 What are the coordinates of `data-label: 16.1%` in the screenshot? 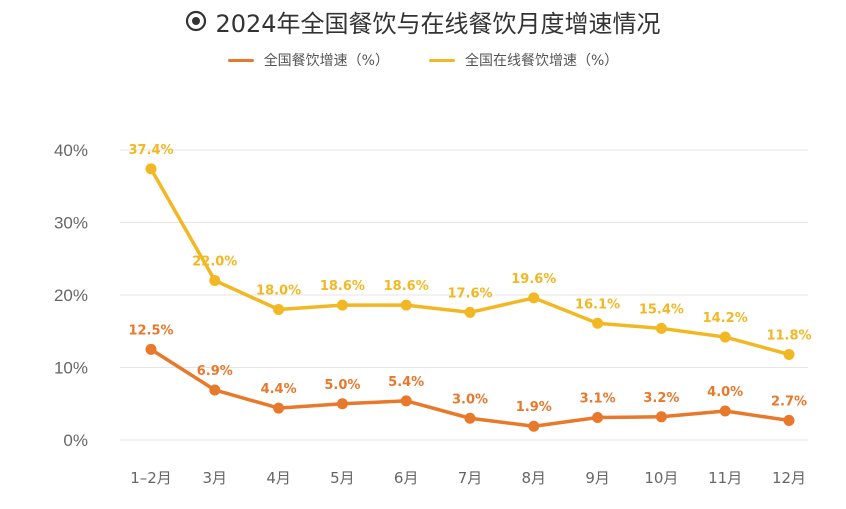 It's located at (597, 304).